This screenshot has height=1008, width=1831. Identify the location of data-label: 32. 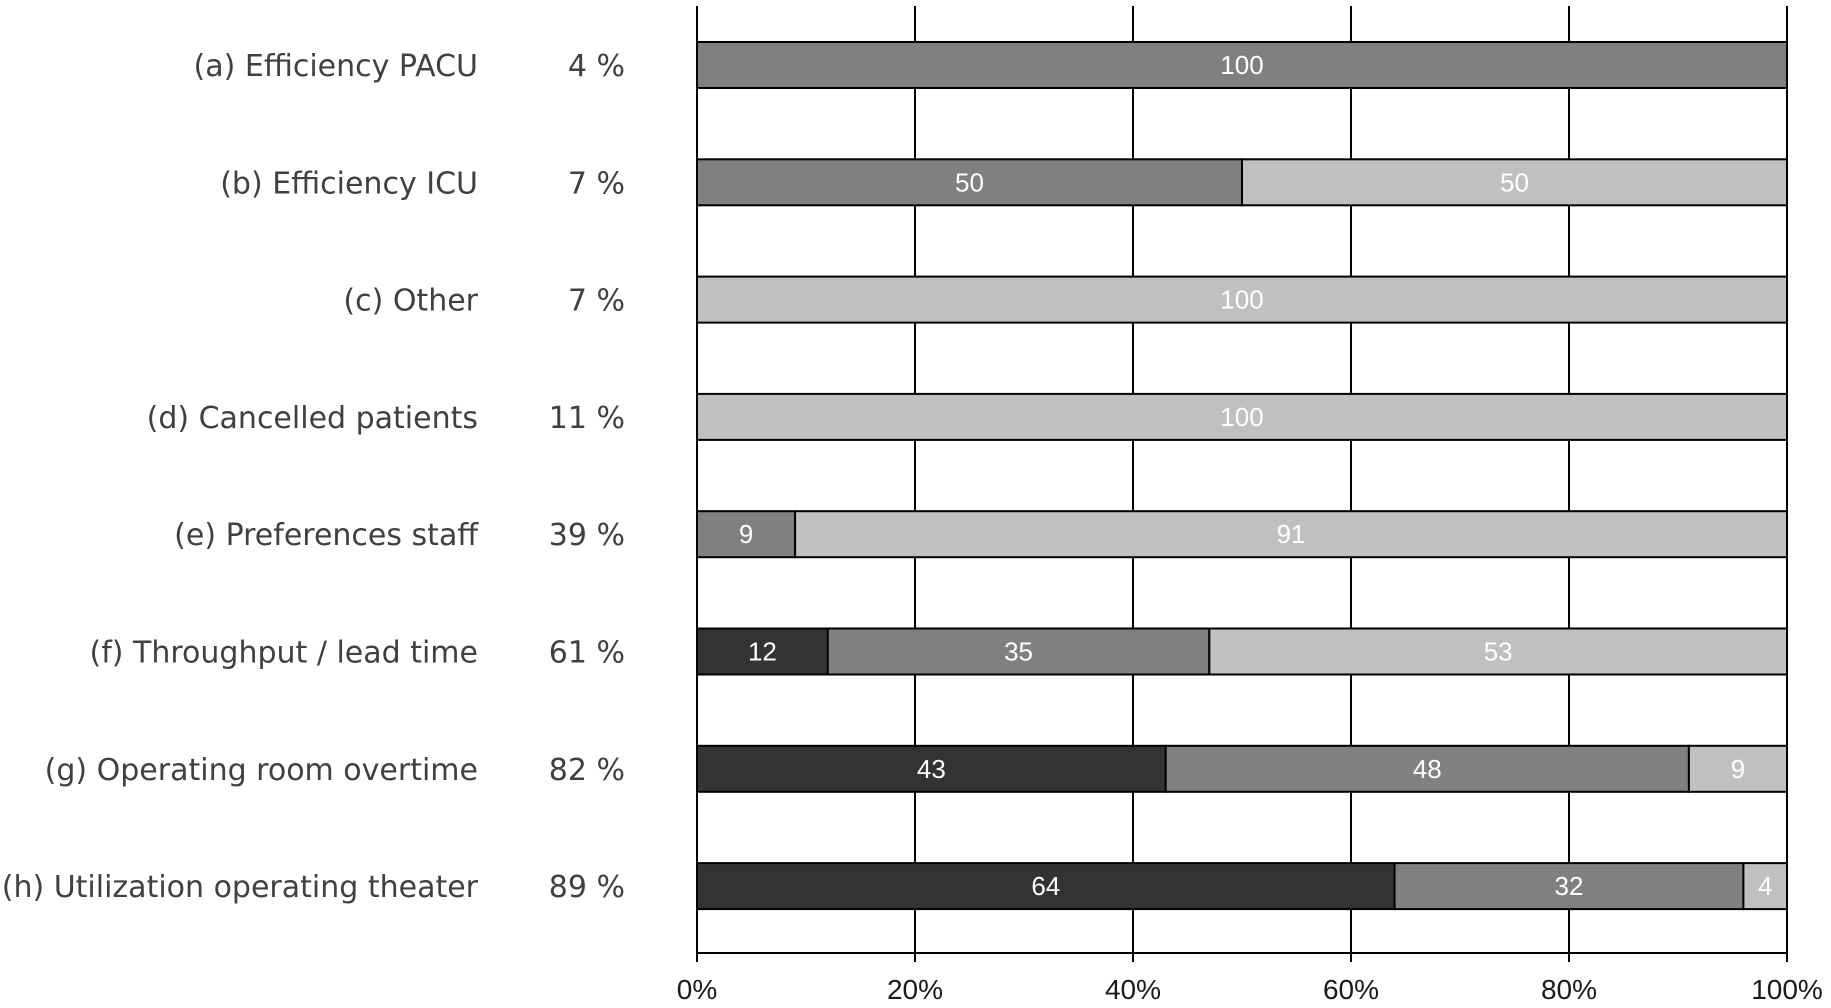
(1569, 886).